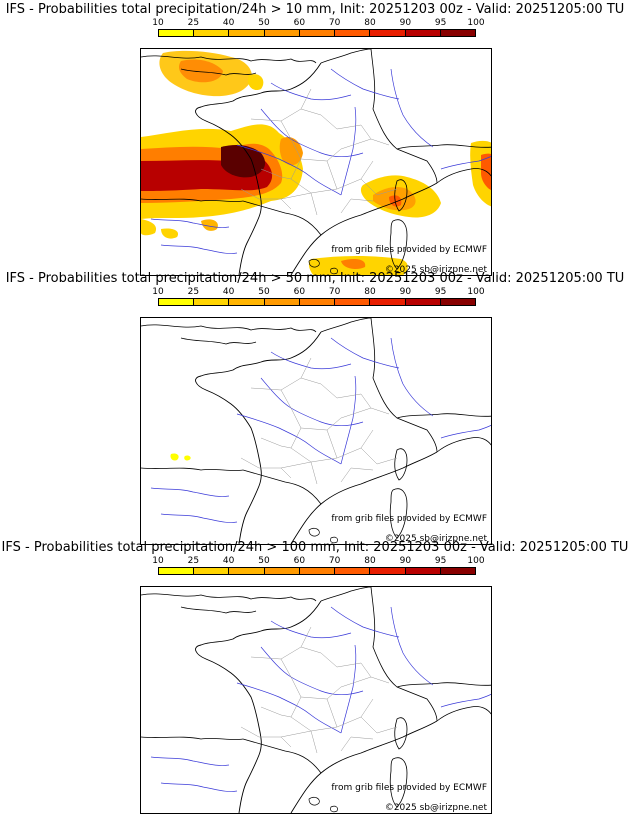  What do you see at coordinates (180, 457) in the screenshot?
I see `precip-field` at bounding box center [180, 457].